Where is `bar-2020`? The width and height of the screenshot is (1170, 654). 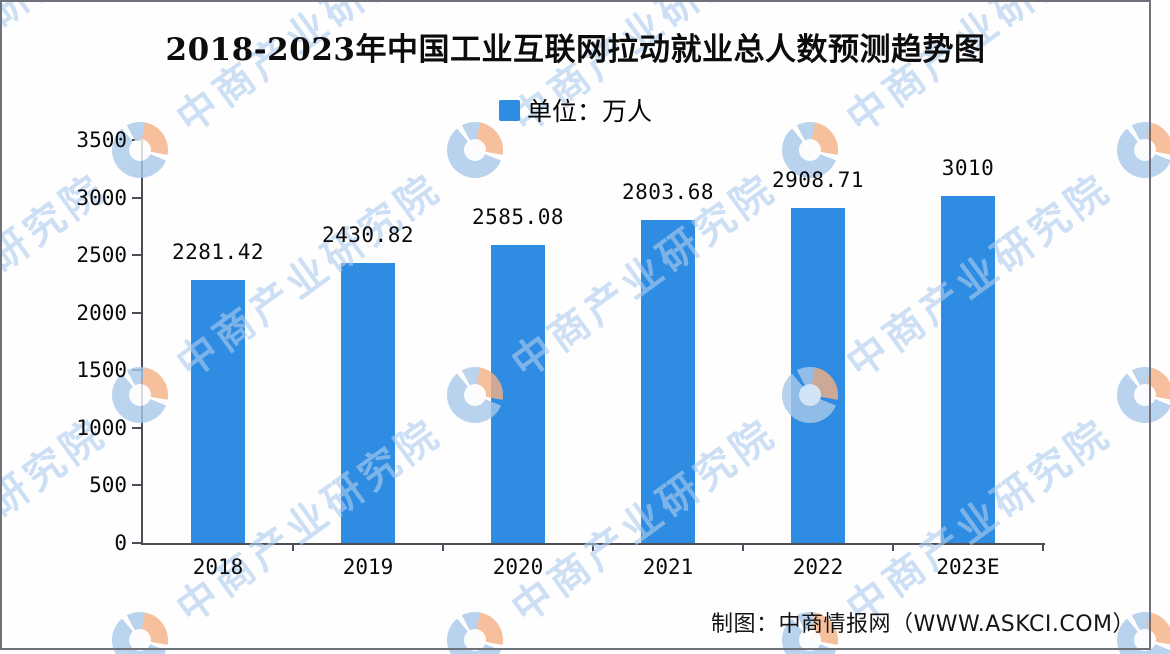
bar-2020 is located at coordinates (518, 394).